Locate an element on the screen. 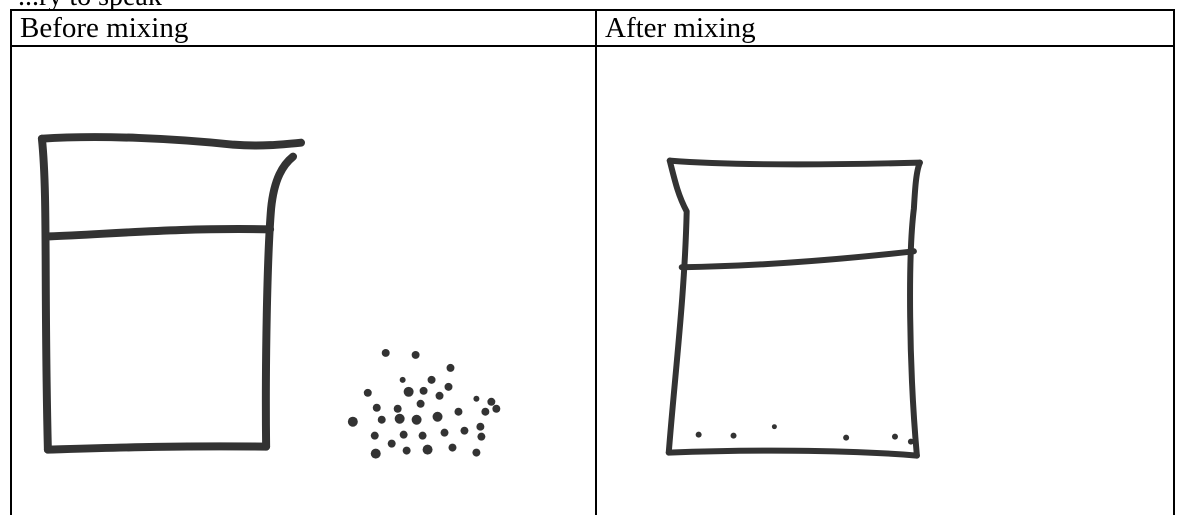 The image size is (1181, 515). before-mixing-header: Before mixing is located at coordinates (303, 28).